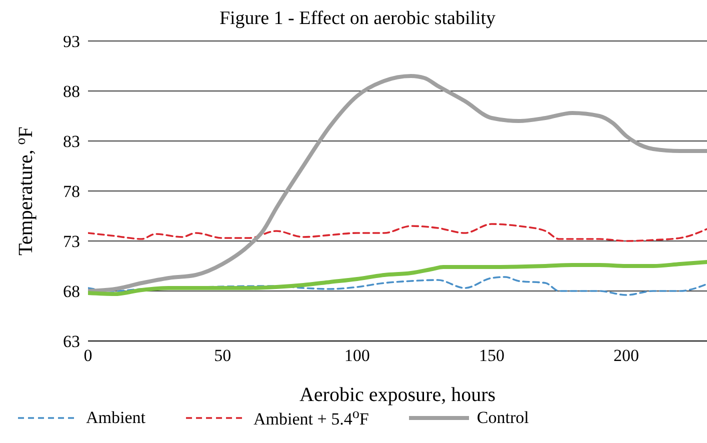  I want to click on legend-label: Ambient + 5.4$^{o}$F, so click(311, 418).